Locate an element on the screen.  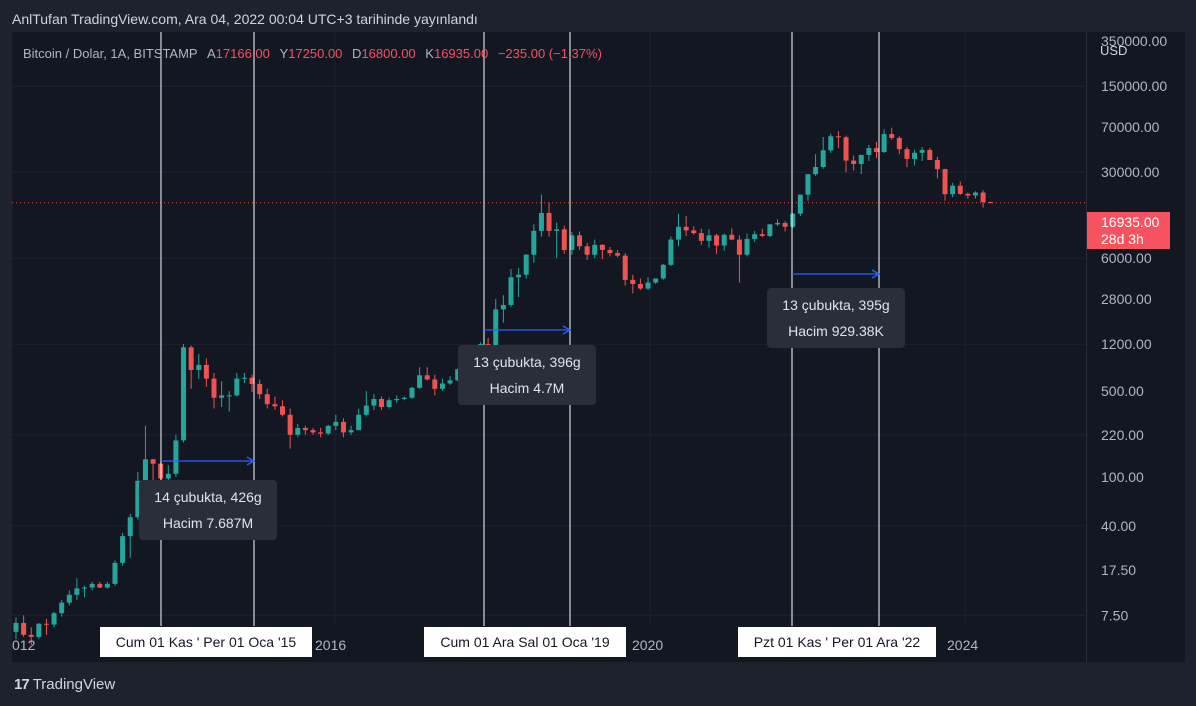
close-label: K is located at coordinates (429, 53).